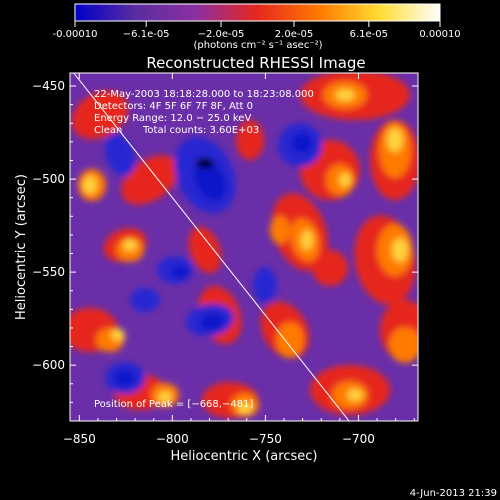 The image size is (500, 500). What do you see at coordinates (48, 86) in the screenshot?
I see `y-tick-label: −450` at bounding box center [48, 86].